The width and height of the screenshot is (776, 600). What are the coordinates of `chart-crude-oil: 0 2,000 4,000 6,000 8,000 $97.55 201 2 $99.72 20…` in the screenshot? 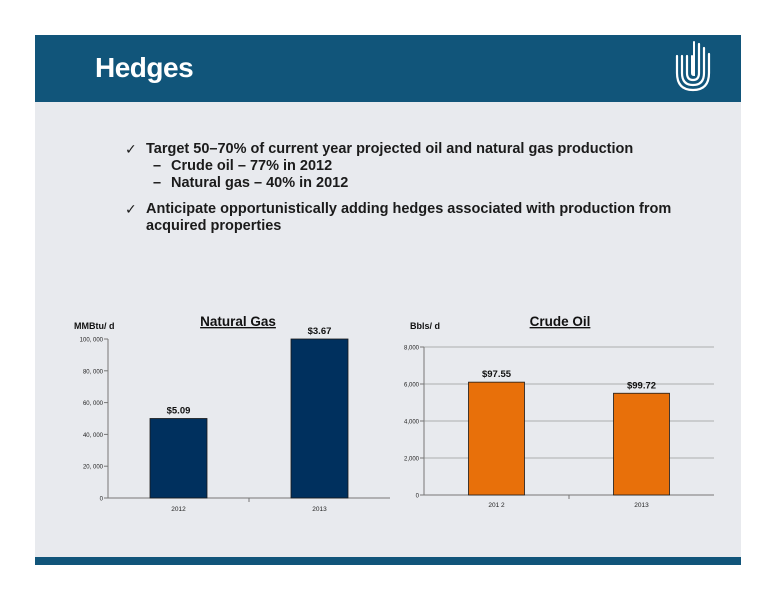 It's located at (559, 411).